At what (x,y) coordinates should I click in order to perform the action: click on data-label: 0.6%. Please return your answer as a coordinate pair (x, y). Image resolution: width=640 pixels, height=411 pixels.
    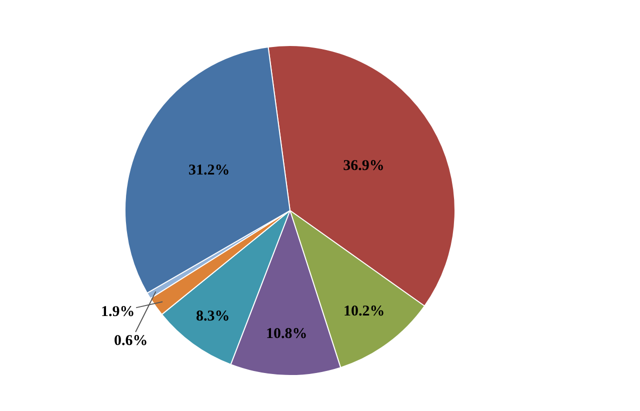
    Looking at the image, I should click on (131, 341).